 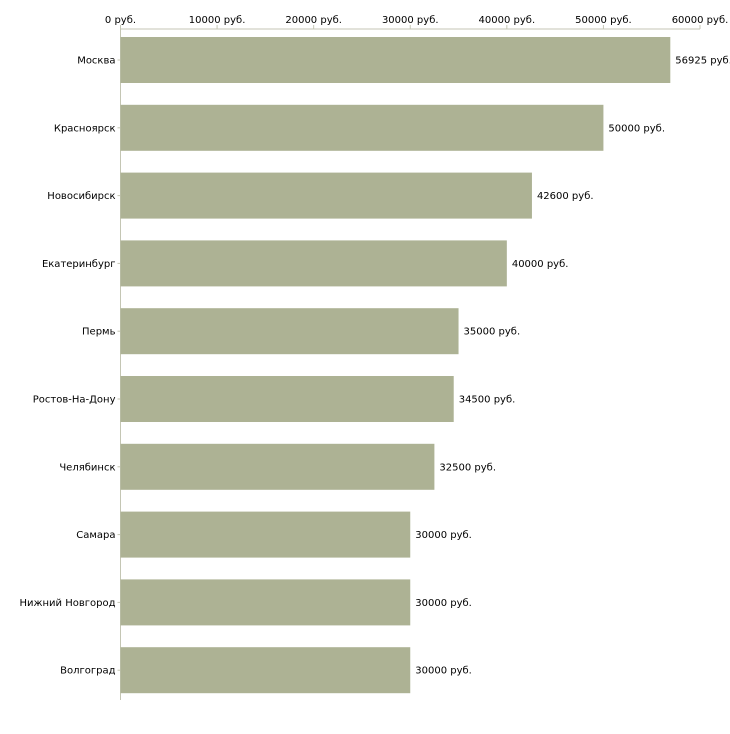 I want to click on value-label: 32500 руб., so click(x=467, y=467).